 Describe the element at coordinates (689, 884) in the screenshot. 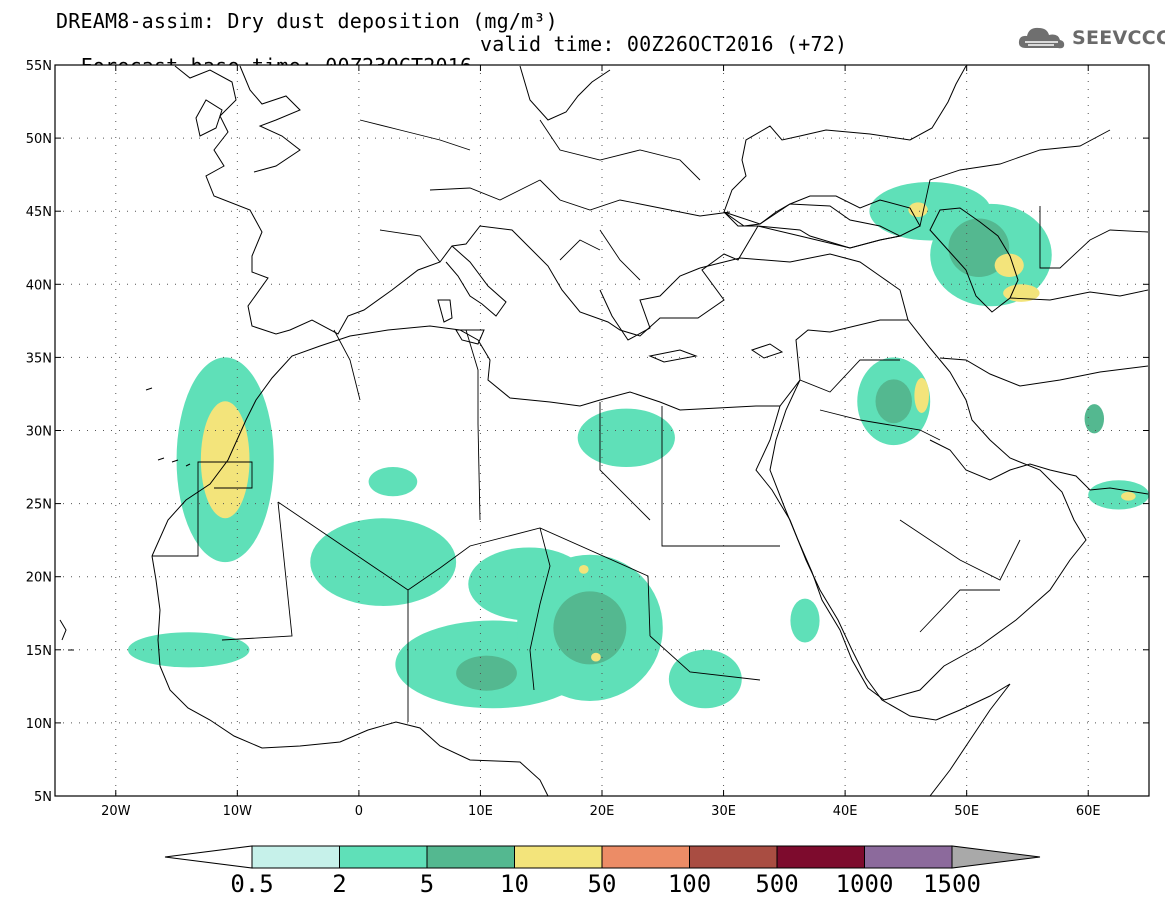

I see `colorbar-label: 100` at that location.